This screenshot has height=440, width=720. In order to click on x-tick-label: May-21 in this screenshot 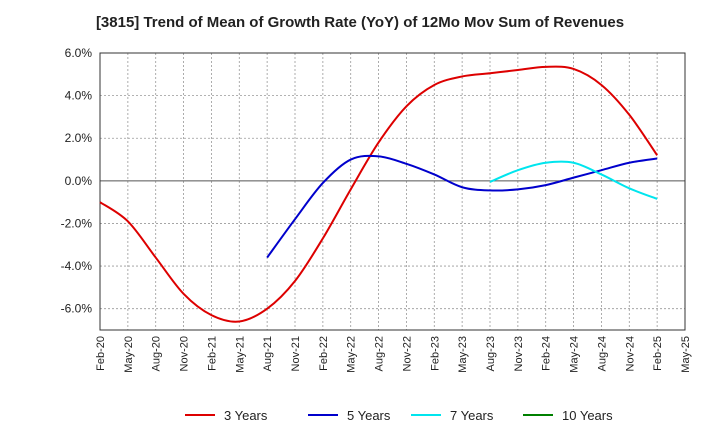, I will do `click(240, 354)`.